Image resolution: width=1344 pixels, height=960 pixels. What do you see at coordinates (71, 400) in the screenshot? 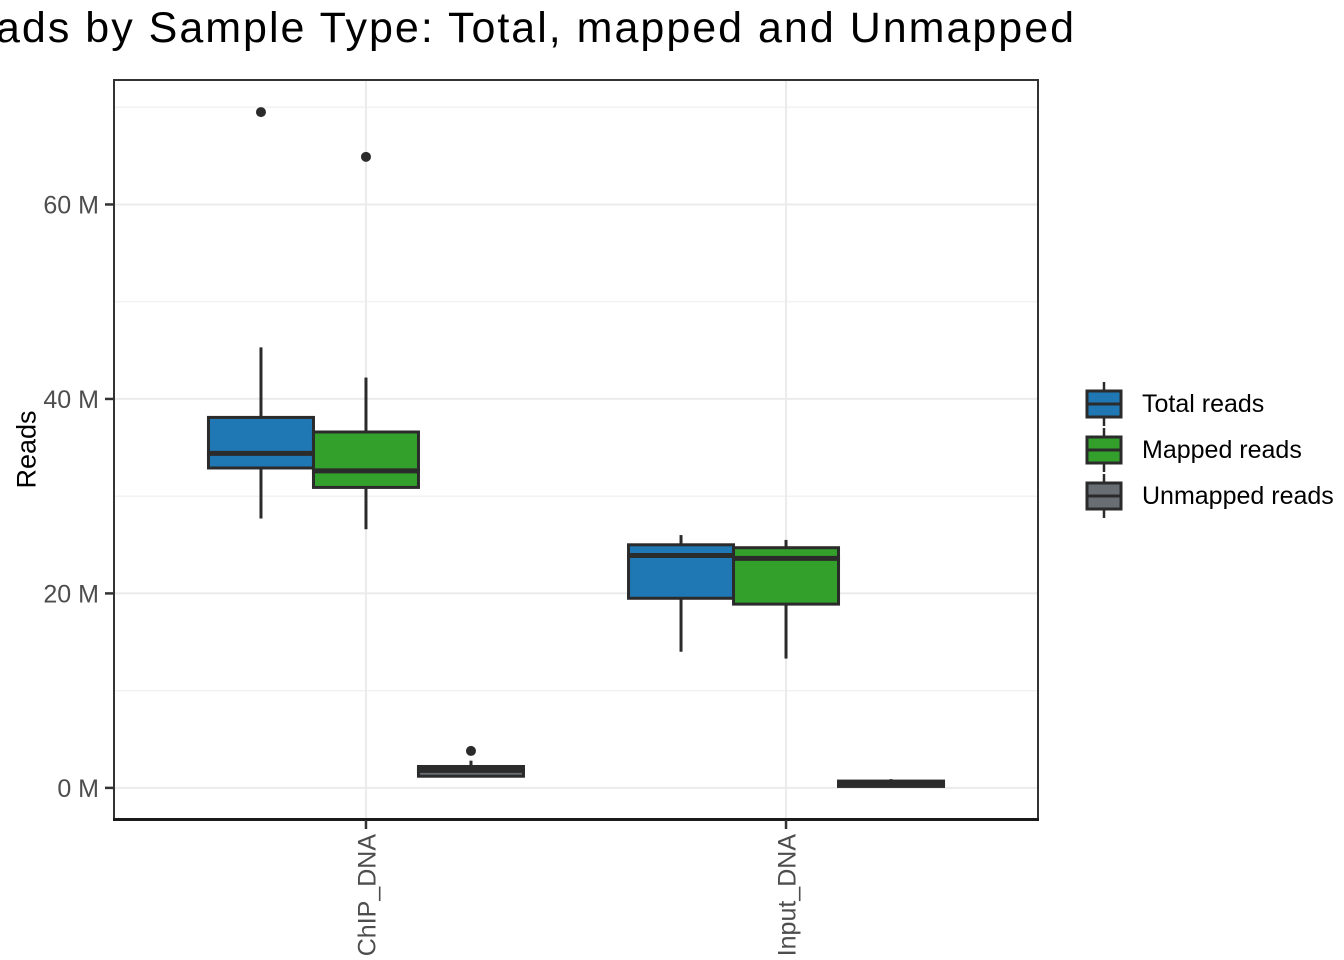
I see `y-tick-label: 40 M` at bounding box center [71, 400].